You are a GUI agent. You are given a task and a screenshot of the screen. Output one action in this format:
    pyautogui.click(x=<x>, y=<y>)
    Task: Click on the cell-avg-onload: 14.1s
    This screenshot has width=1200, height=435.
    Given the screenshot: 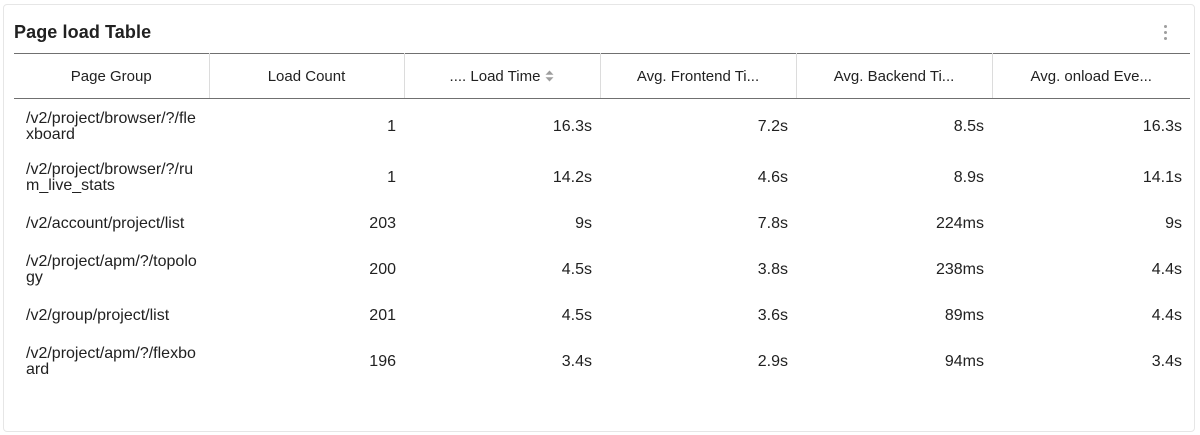 What is the action you would take?
    pyautogui.click(x=1162, y=177)
    